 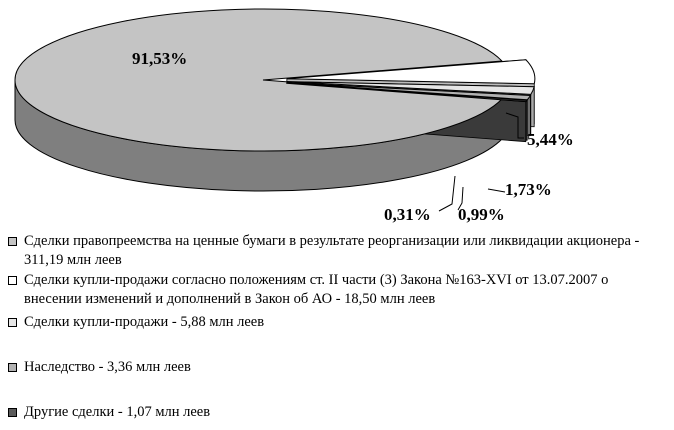 I want to click on slice-label-0-31: 0,31%, so click(x=407, y=214).